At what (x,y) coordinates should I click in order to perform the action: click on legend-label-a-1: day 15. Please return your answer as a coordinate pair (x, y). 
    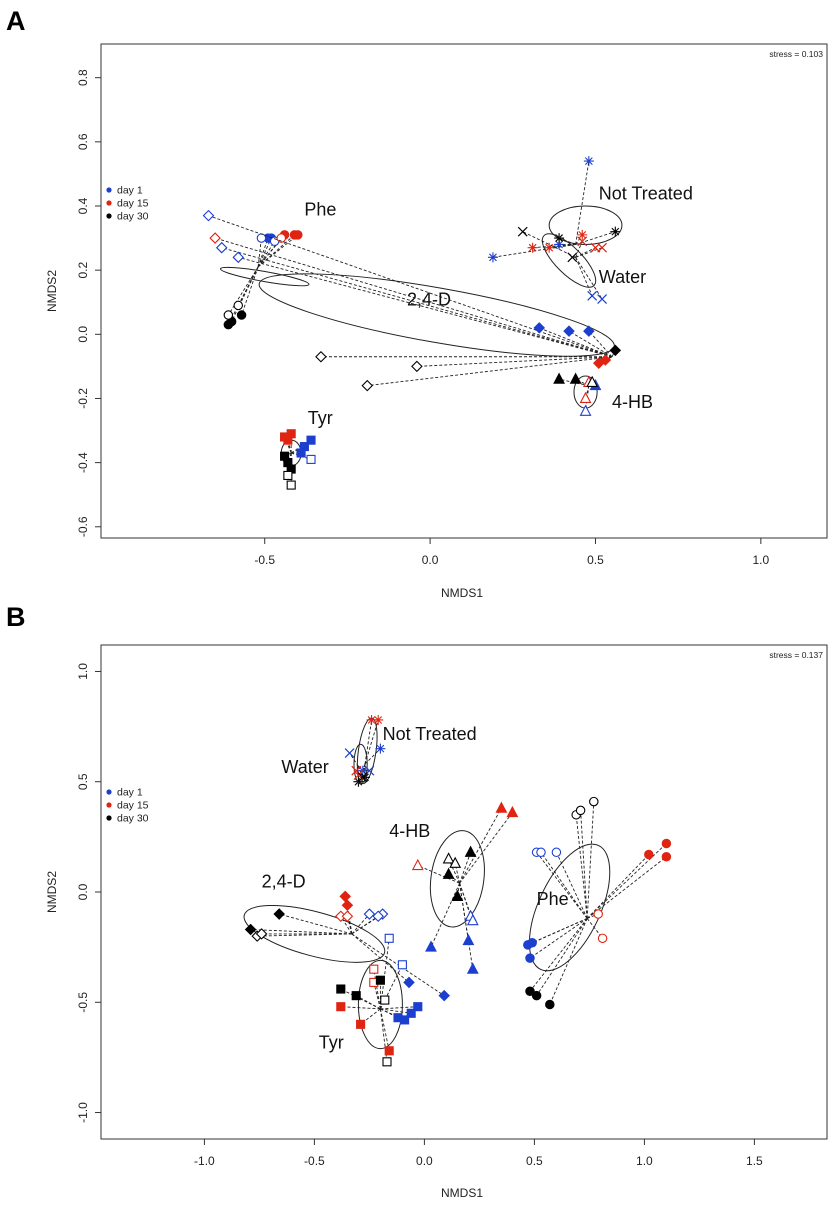
    Looking at the image, I should click on (133, 204).